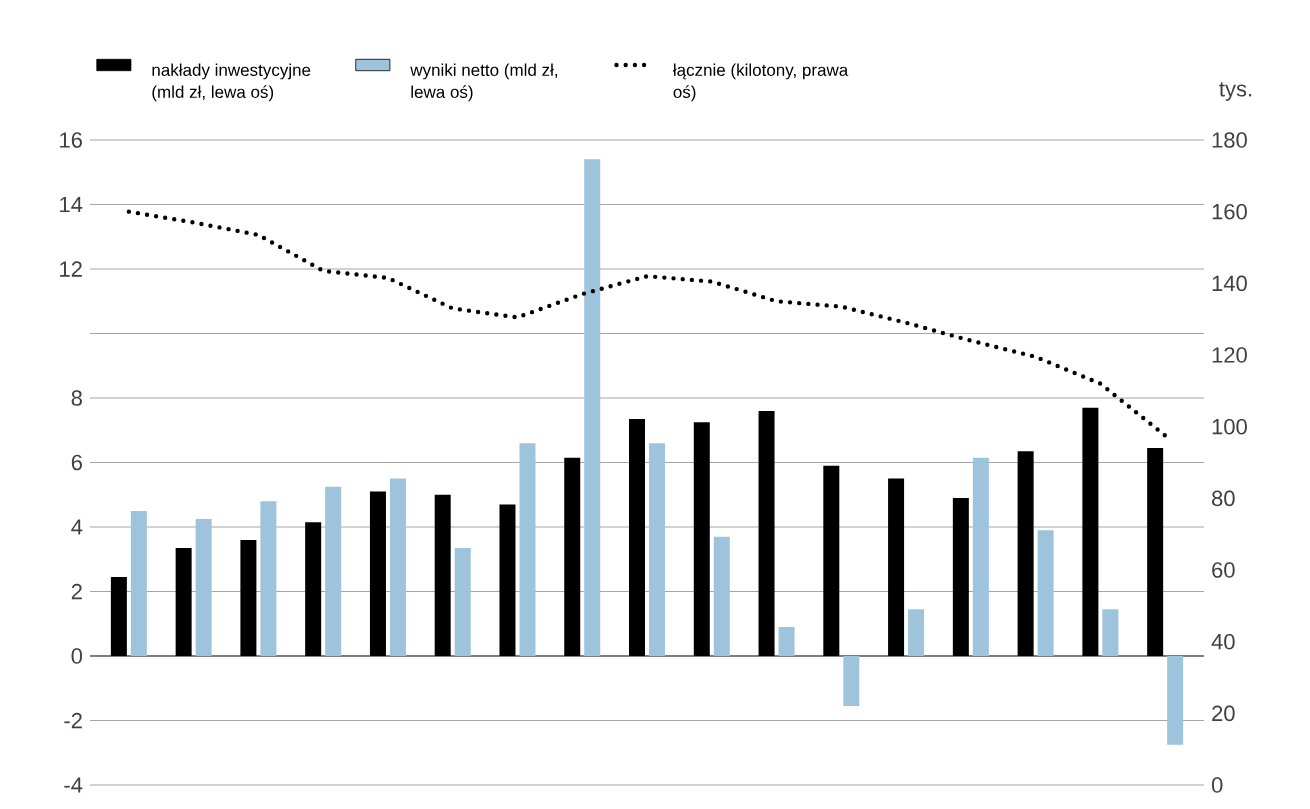 The height and width of the screenshot is (809, 1310). What do you see at coordinates (71, 269) in the screenshot?
I see `y-tick-label: 12` at bounding box center [71, 269].